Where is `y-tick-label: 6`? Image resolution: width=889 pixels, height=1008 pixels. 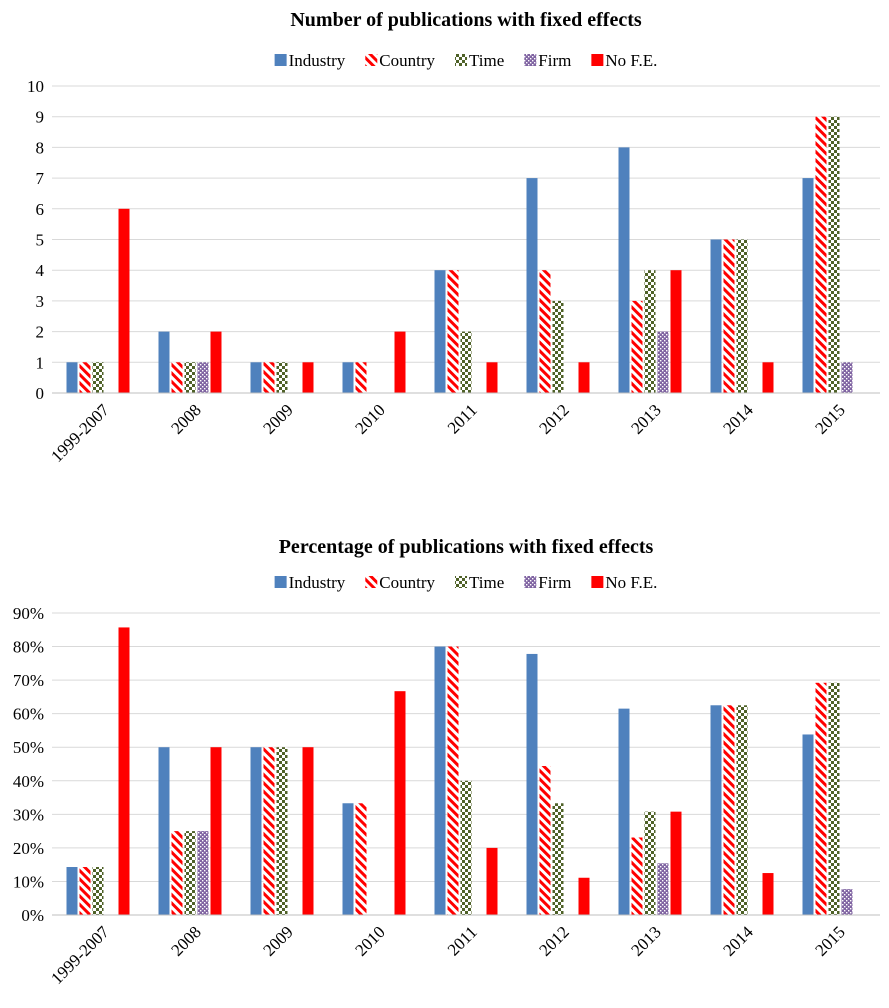
y-tick-label: 6 is located at coordinates (40, 209).